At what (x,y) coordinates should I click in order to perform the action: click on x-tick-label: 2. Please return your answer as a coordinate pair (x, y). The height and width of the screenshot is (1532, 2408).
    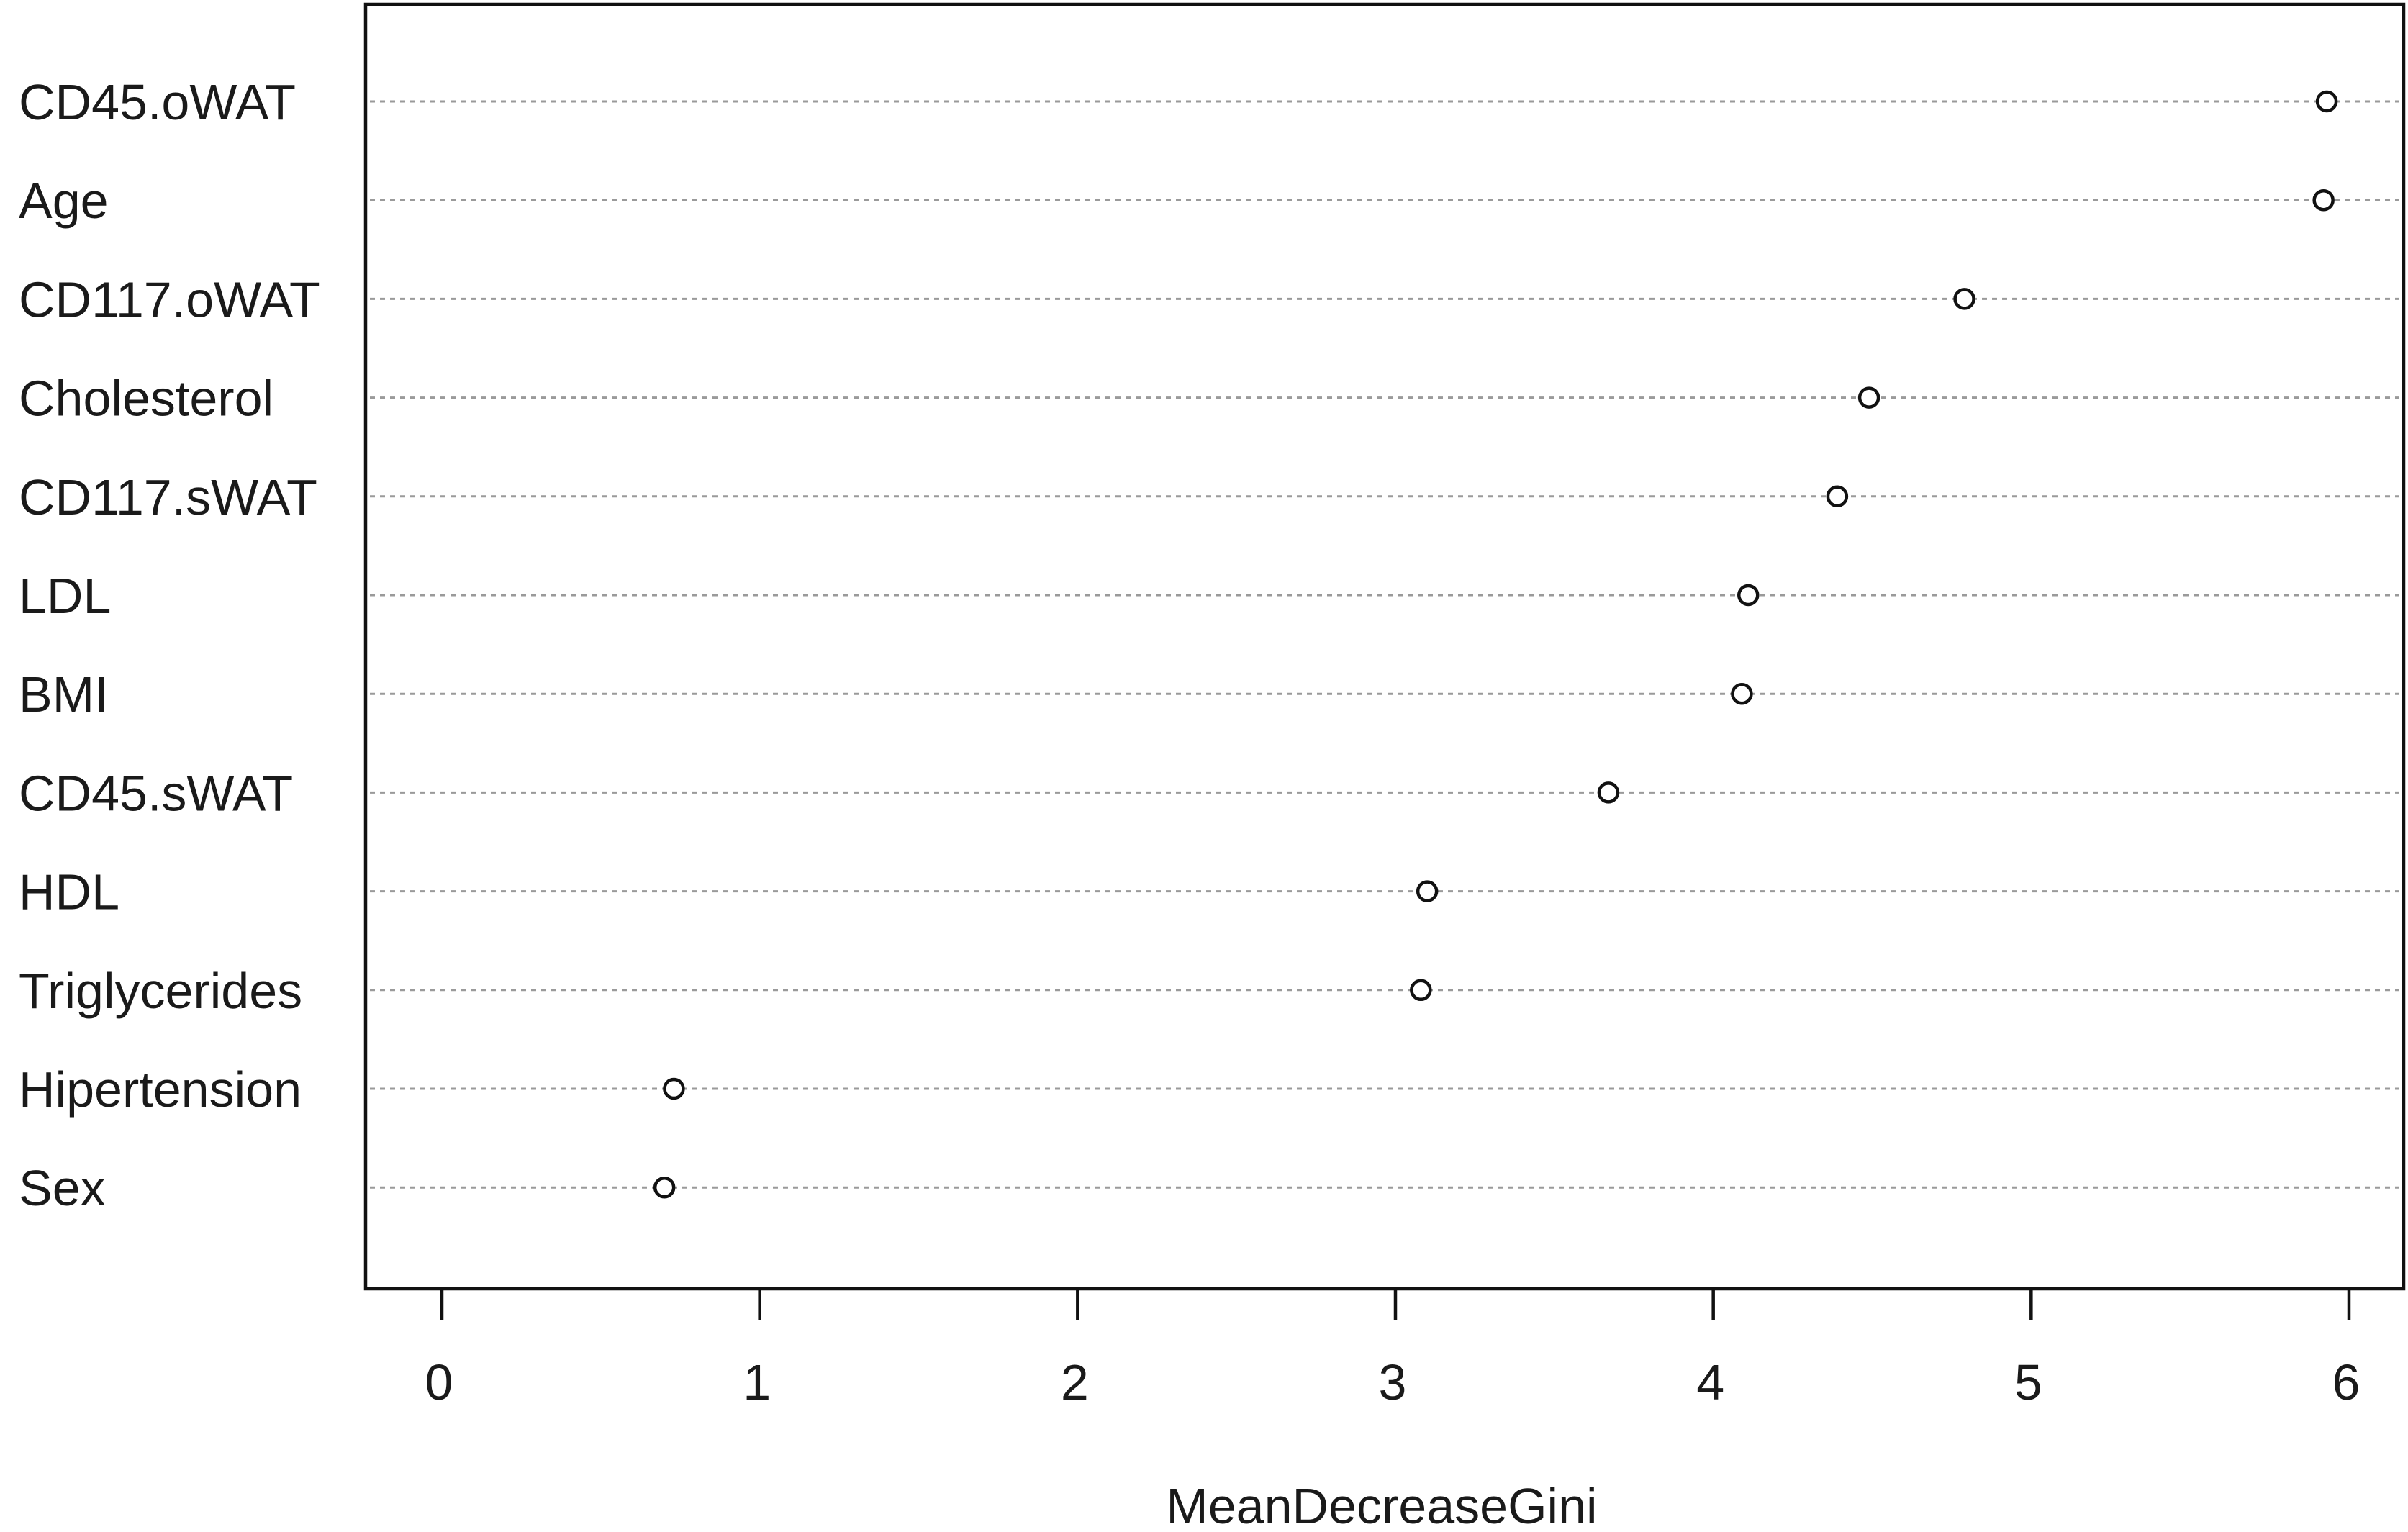
    Looking at the image, I should click on (1075, 1382).